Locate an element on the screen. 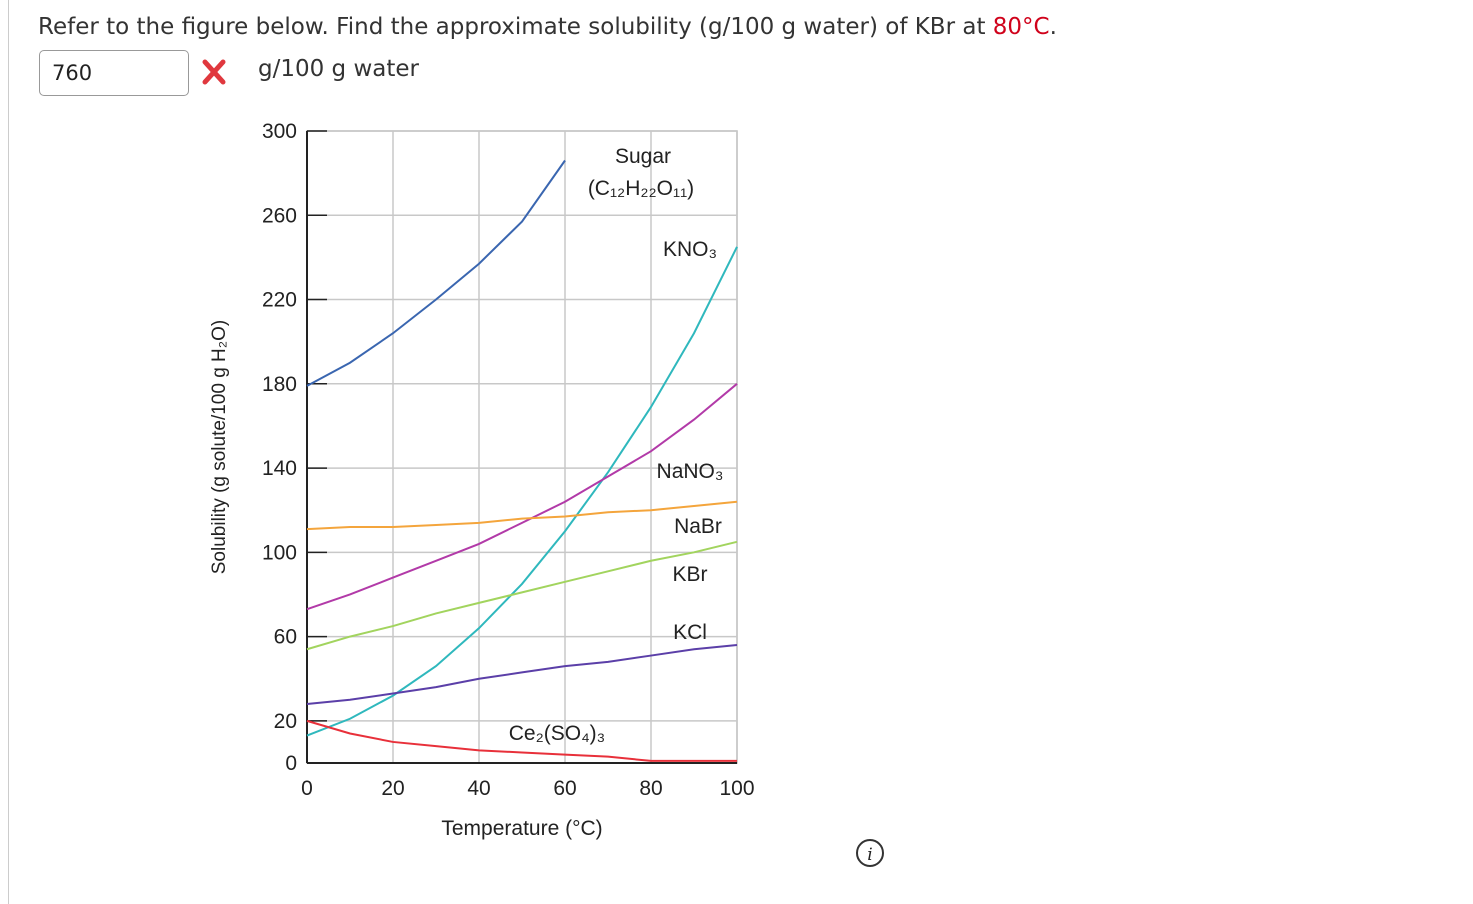  x-axis-title: Temperature (°C) is located at coordinates (521, 828).